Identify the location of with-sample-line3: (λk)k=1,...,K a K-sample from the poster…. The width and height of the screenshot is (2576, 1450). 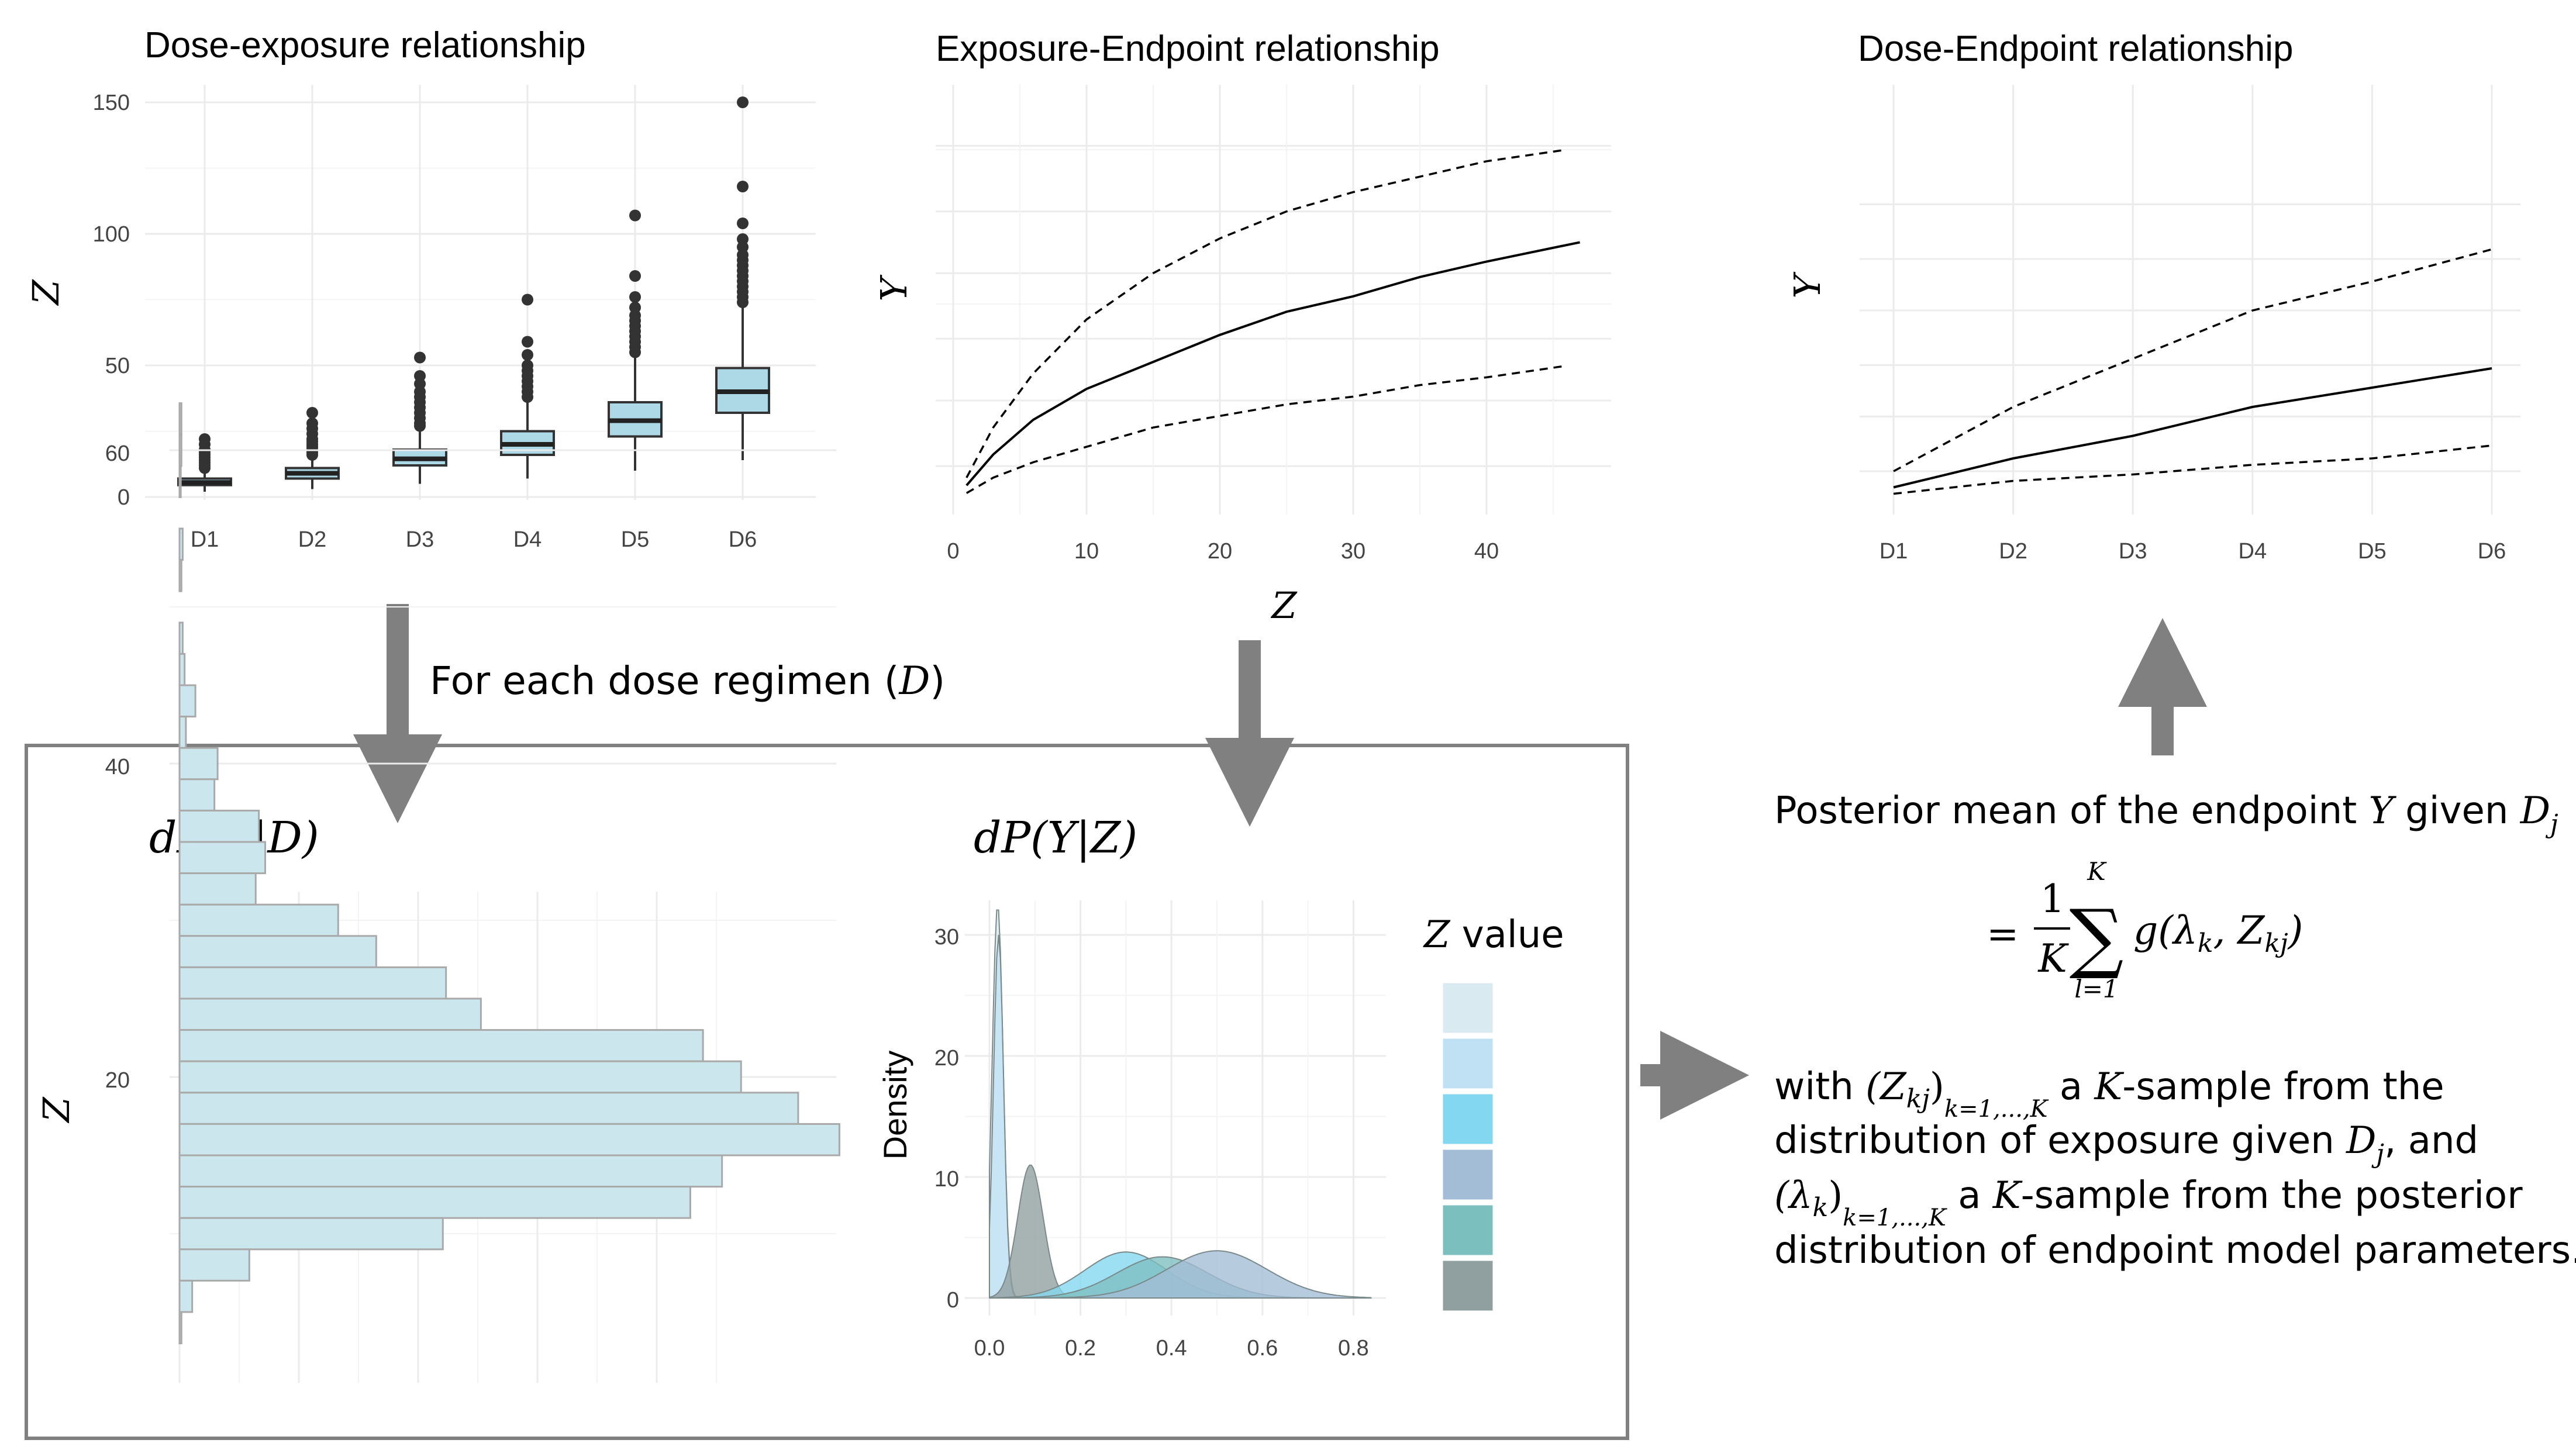
(2148, 1203).